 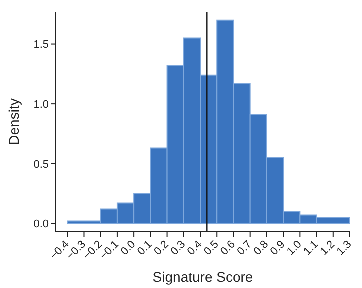 What do you see at coordinates (41, 45) in the screenshot?
I see `y-tick-label: 1.5` at bounding box center [41, 45].